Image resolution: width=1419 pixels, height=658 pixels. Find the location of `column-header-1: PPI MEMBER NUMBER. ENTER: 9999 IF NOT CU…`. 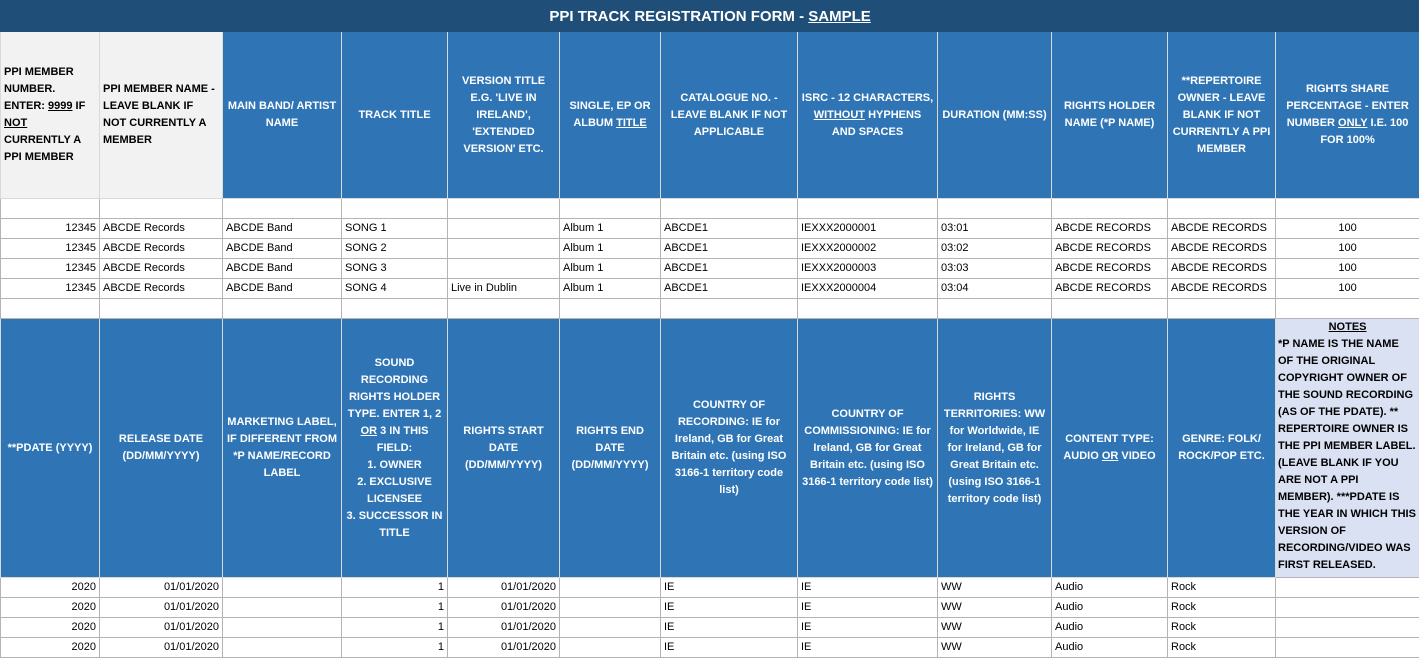

column-header-1: PPI MEMBER NUMBER. ENTER: 9999 IF NOT CU… is located at coordinates (50, 115).